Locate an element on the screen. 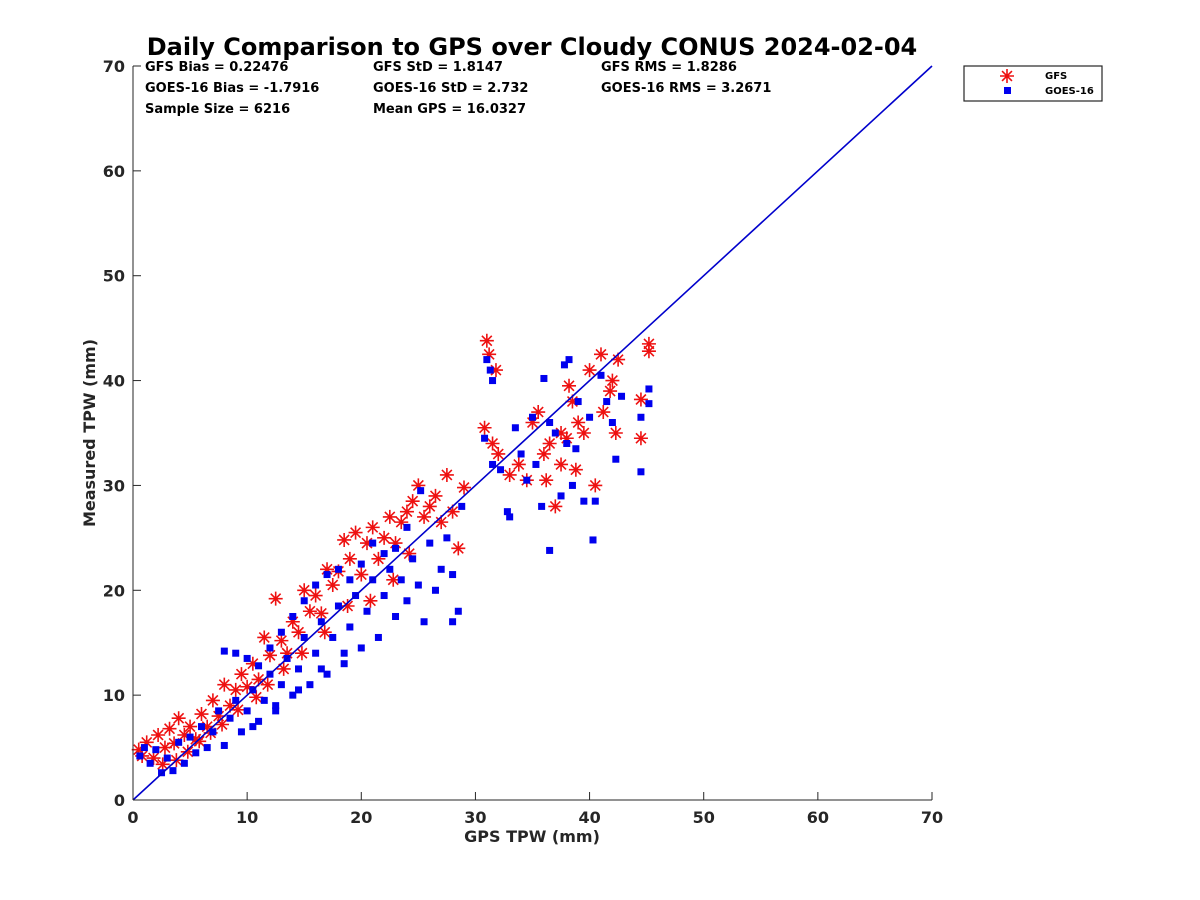  legend-goes16-square-marker is located at coordinates (1007, 90).